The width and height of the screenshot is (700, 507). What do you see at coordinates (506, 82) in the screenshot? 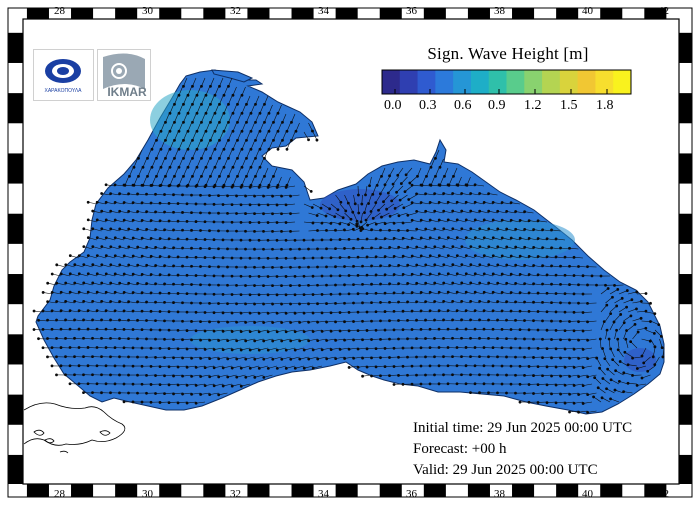
I see `colorbar` at bounding box center [506, 82].